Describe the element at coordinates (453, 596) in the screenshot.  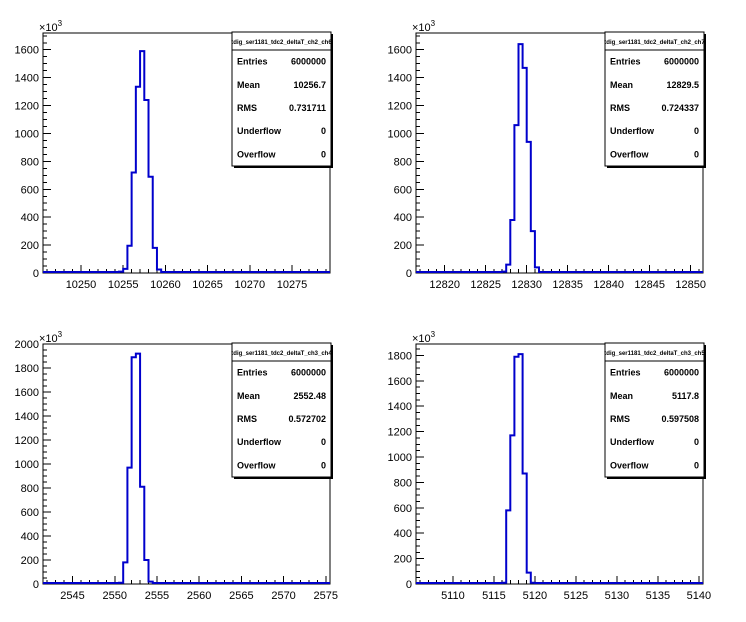
I see `x-tick-label: 5110` at that location.